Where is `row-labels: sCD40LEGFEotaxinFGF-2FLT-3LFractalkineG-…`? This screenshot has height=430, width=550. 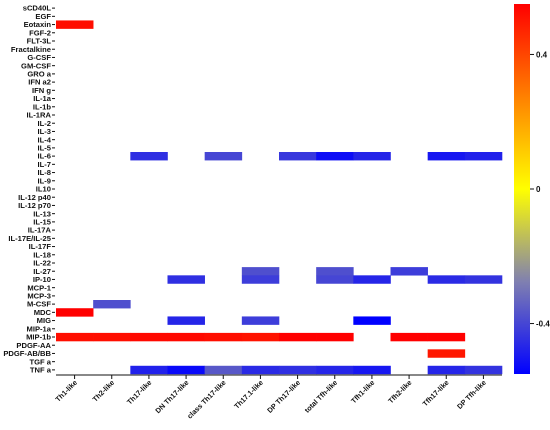
row-labels: sCD40LEGFEotaxinFGF-2FLT-3LFractalkineG-… is located at coordinates (29, 189).